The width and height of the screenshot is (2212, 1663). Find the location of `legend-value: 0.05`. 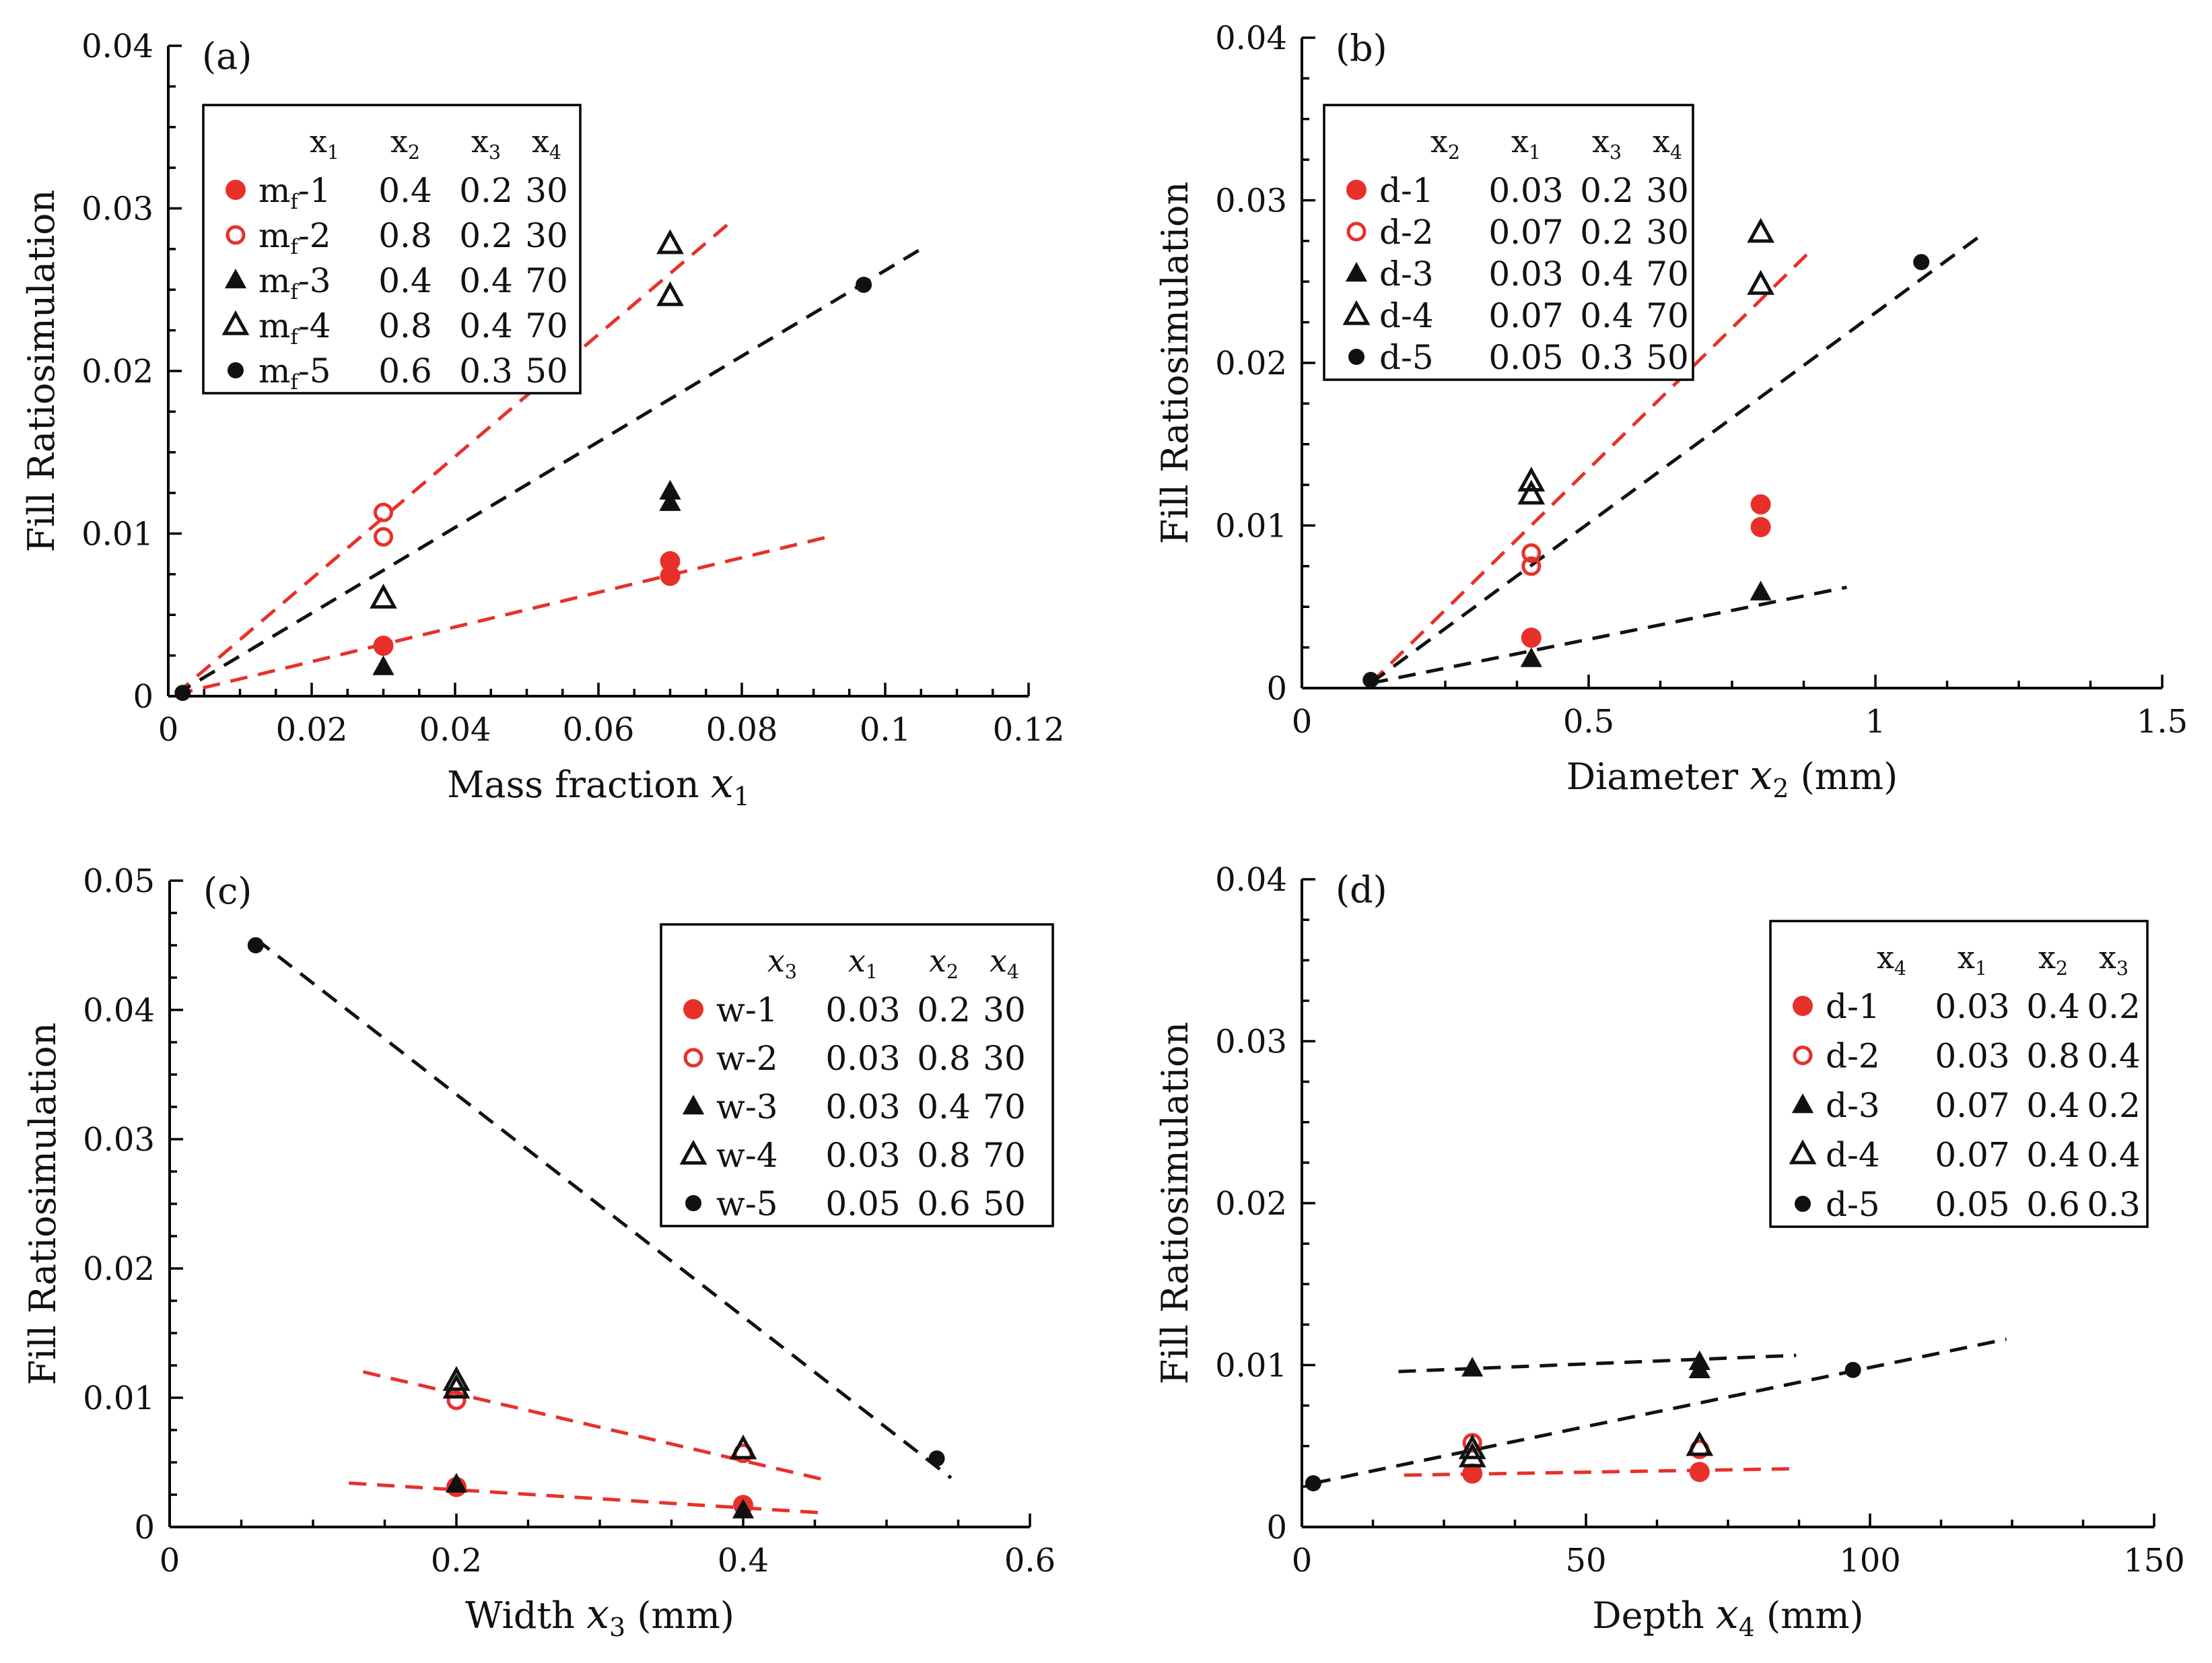

legend-value: 0.05 is located at coordinates (1972, 1204).